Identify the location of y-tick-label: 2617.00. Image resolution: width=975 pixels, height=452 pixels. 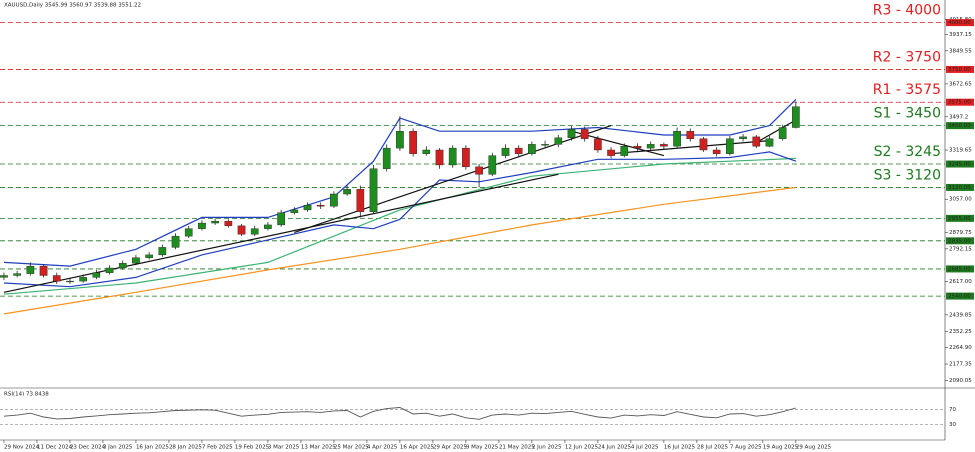
(960, 282).